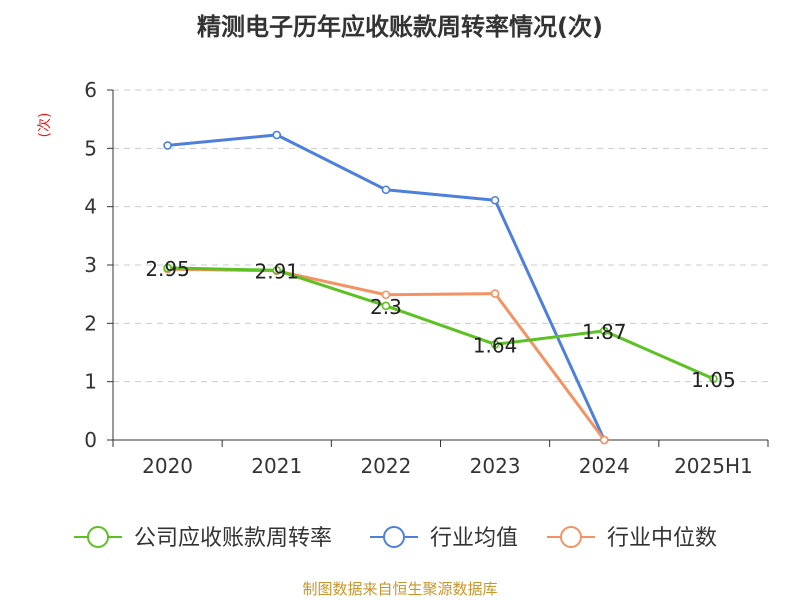 The width and height of the screenshot is (800, 600). I want to click on data-label: 1.64, so click(495, 345).